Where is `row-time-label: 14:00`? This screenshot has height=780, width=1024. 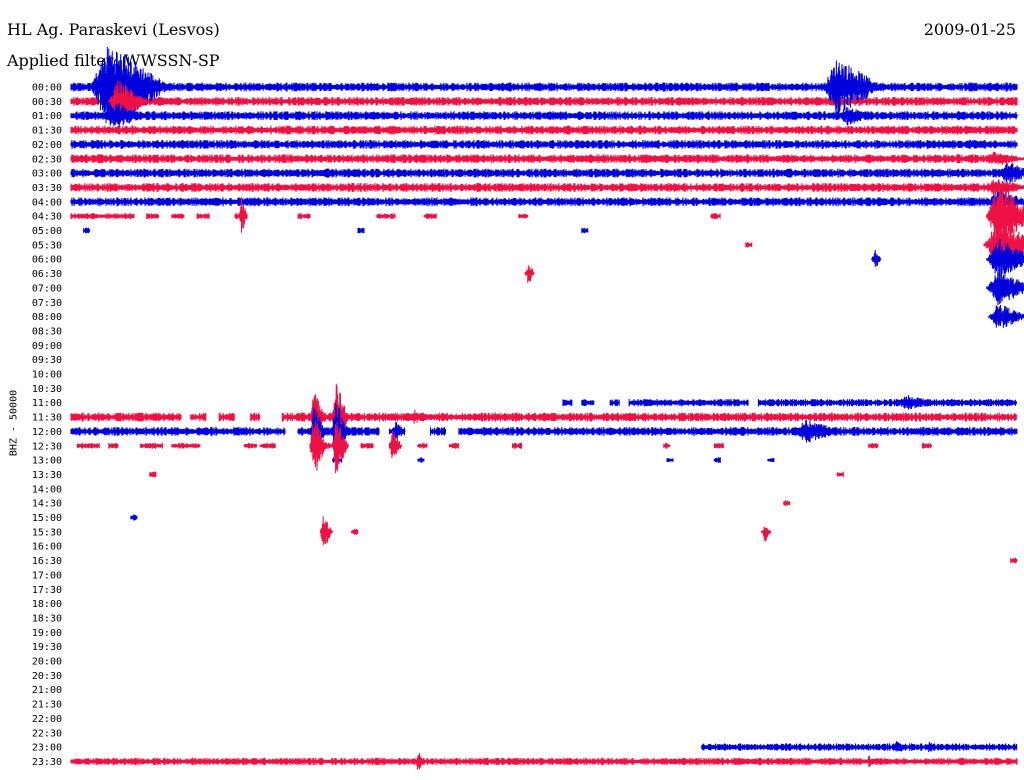 row-time-label: 14:00 is located at coordinates (47, 489).